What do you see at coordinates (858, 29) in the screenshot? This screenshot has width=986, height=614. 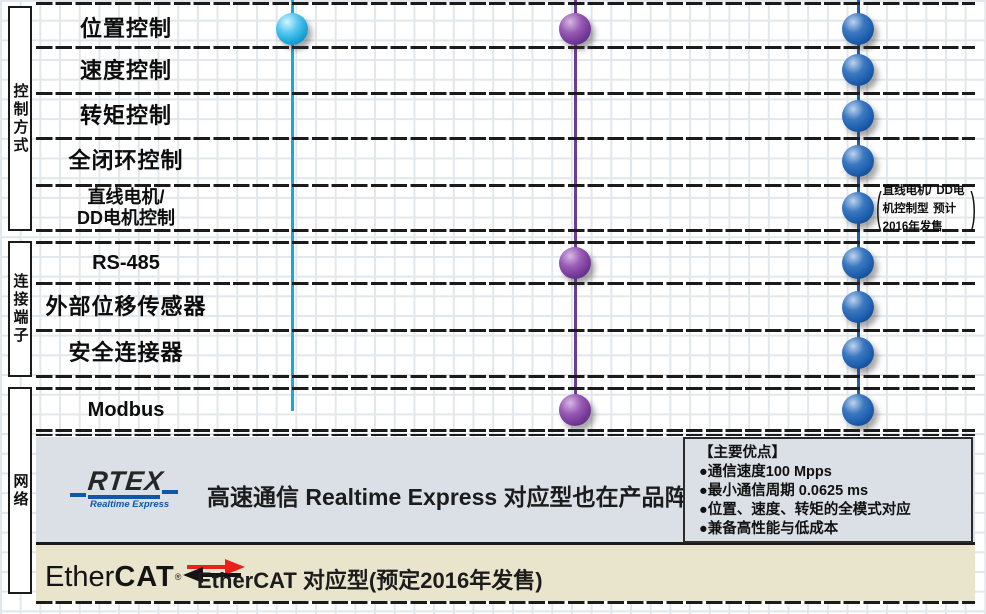 I see `dot-col3-position-control` at bounding box center [858, 29].